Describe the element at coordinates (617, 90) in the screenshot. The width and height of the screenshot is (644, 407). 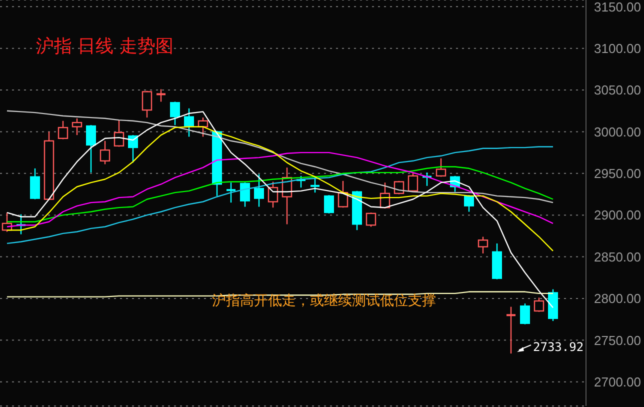
I see `y-tick-label: 3050.00` at that location.